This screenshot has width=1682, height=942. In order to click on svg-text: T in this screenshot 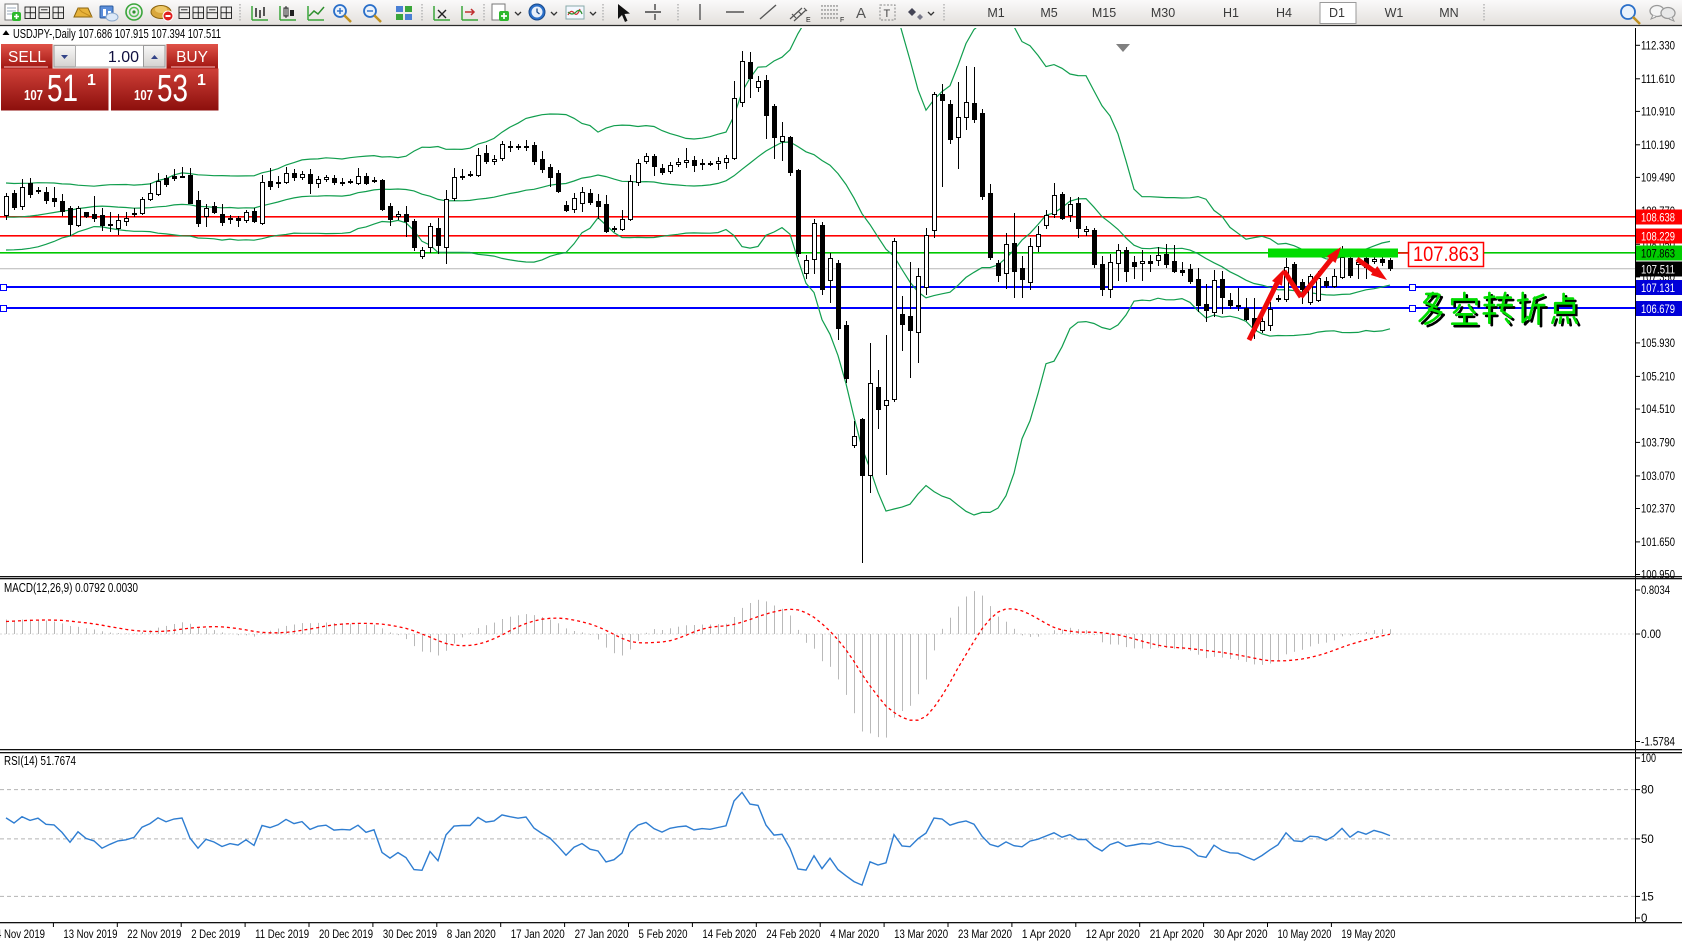, I will do `click(887, 14)`.